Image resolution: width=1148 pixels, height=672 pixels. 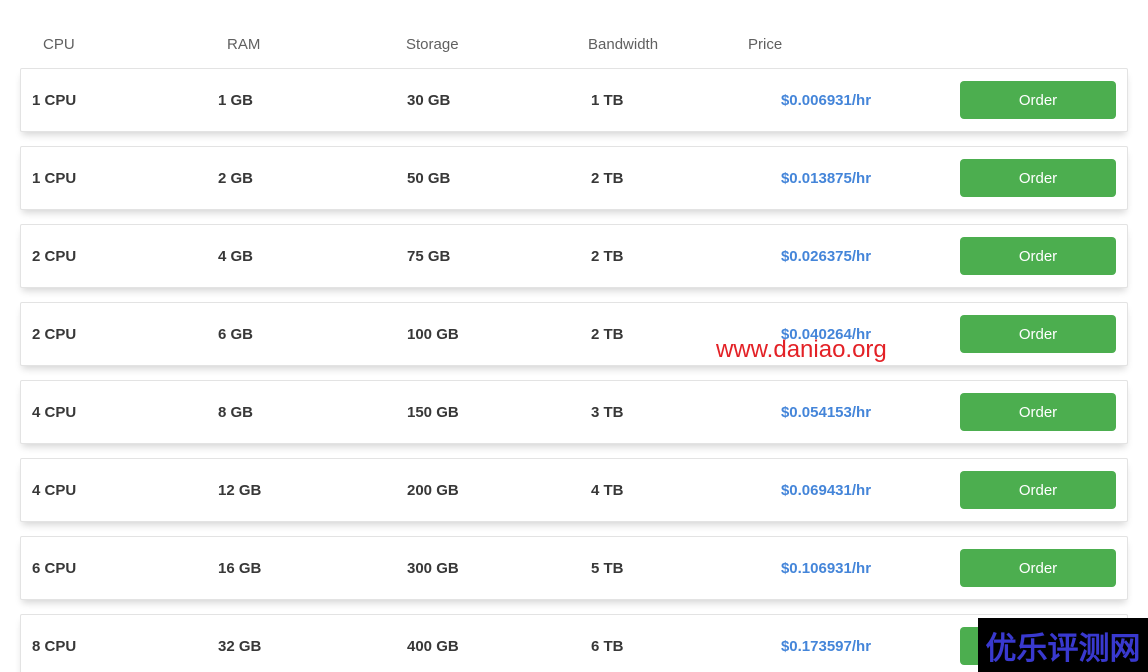 I want to click on cpu-value: 6 CPU, so click(x=54, y=568).